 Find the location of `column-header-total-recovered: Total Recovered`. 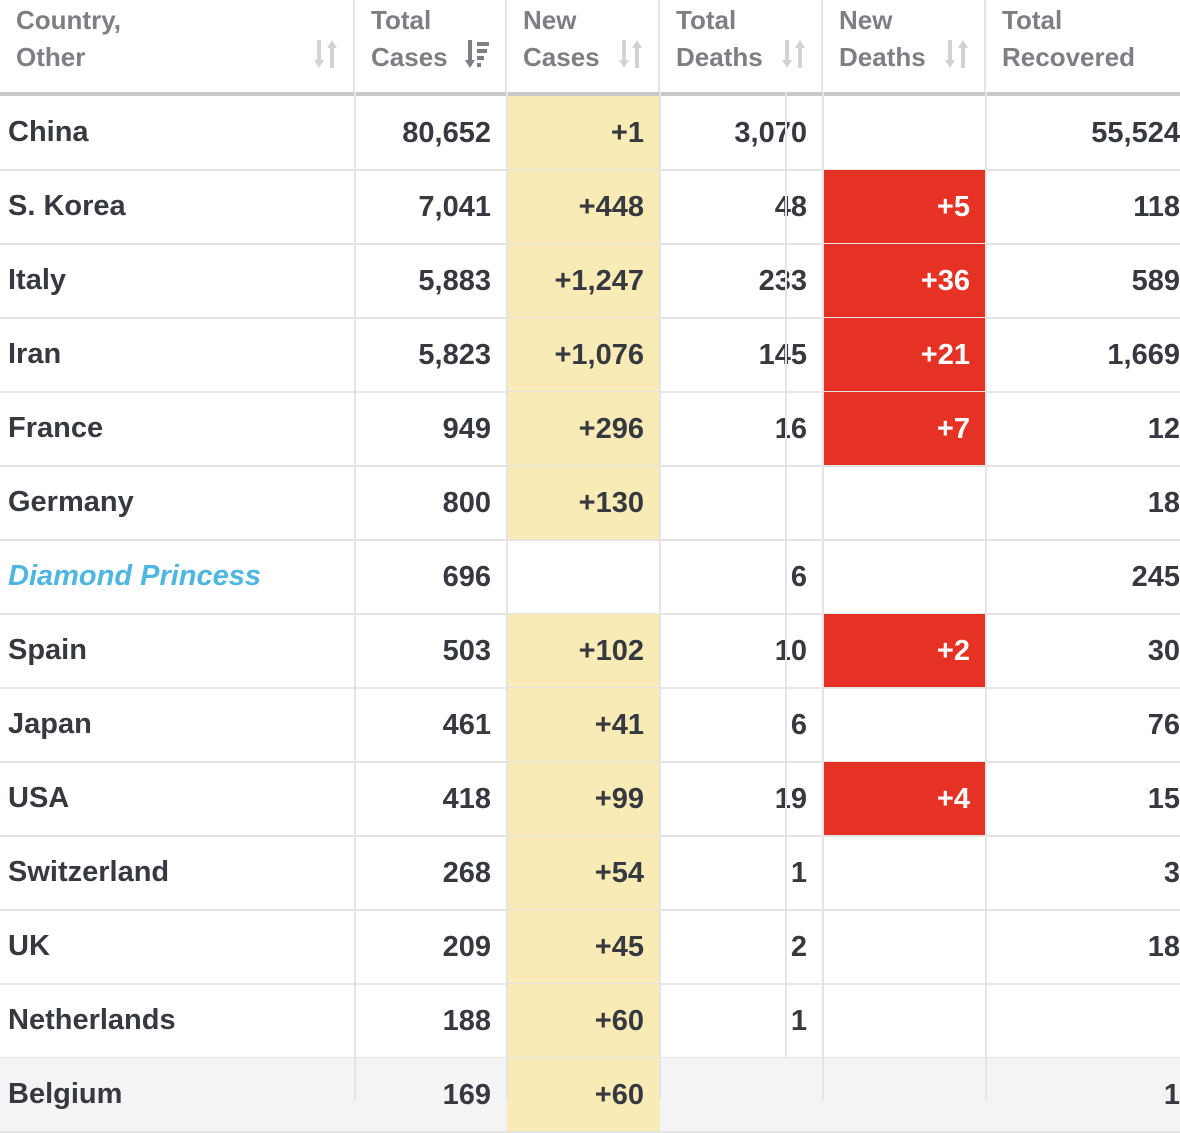

column-header-total-recovered: Total Recovered is located at coordinates (1083, 46).